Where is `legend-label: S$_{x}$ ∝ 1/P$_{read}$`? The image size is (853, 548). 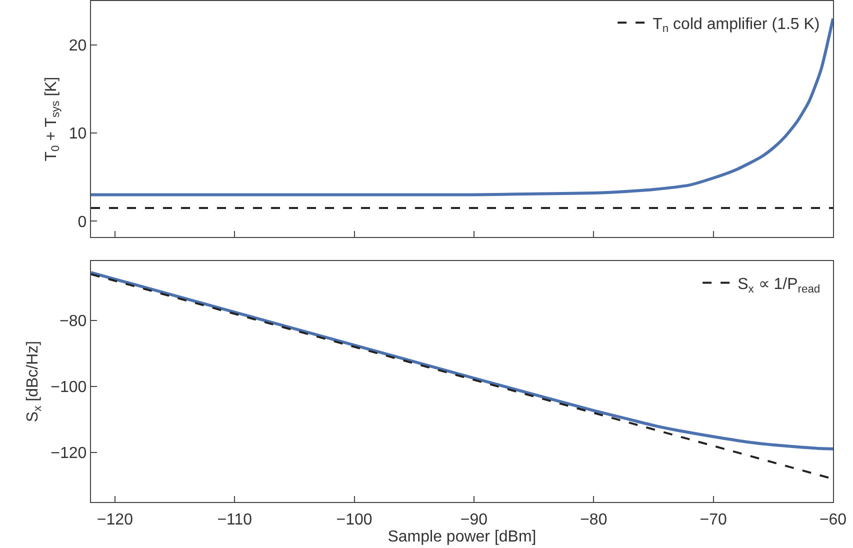
legend-label: S$_{x}$ ∝ 1/P$_{read}$ is located at coordinates (779, 286).